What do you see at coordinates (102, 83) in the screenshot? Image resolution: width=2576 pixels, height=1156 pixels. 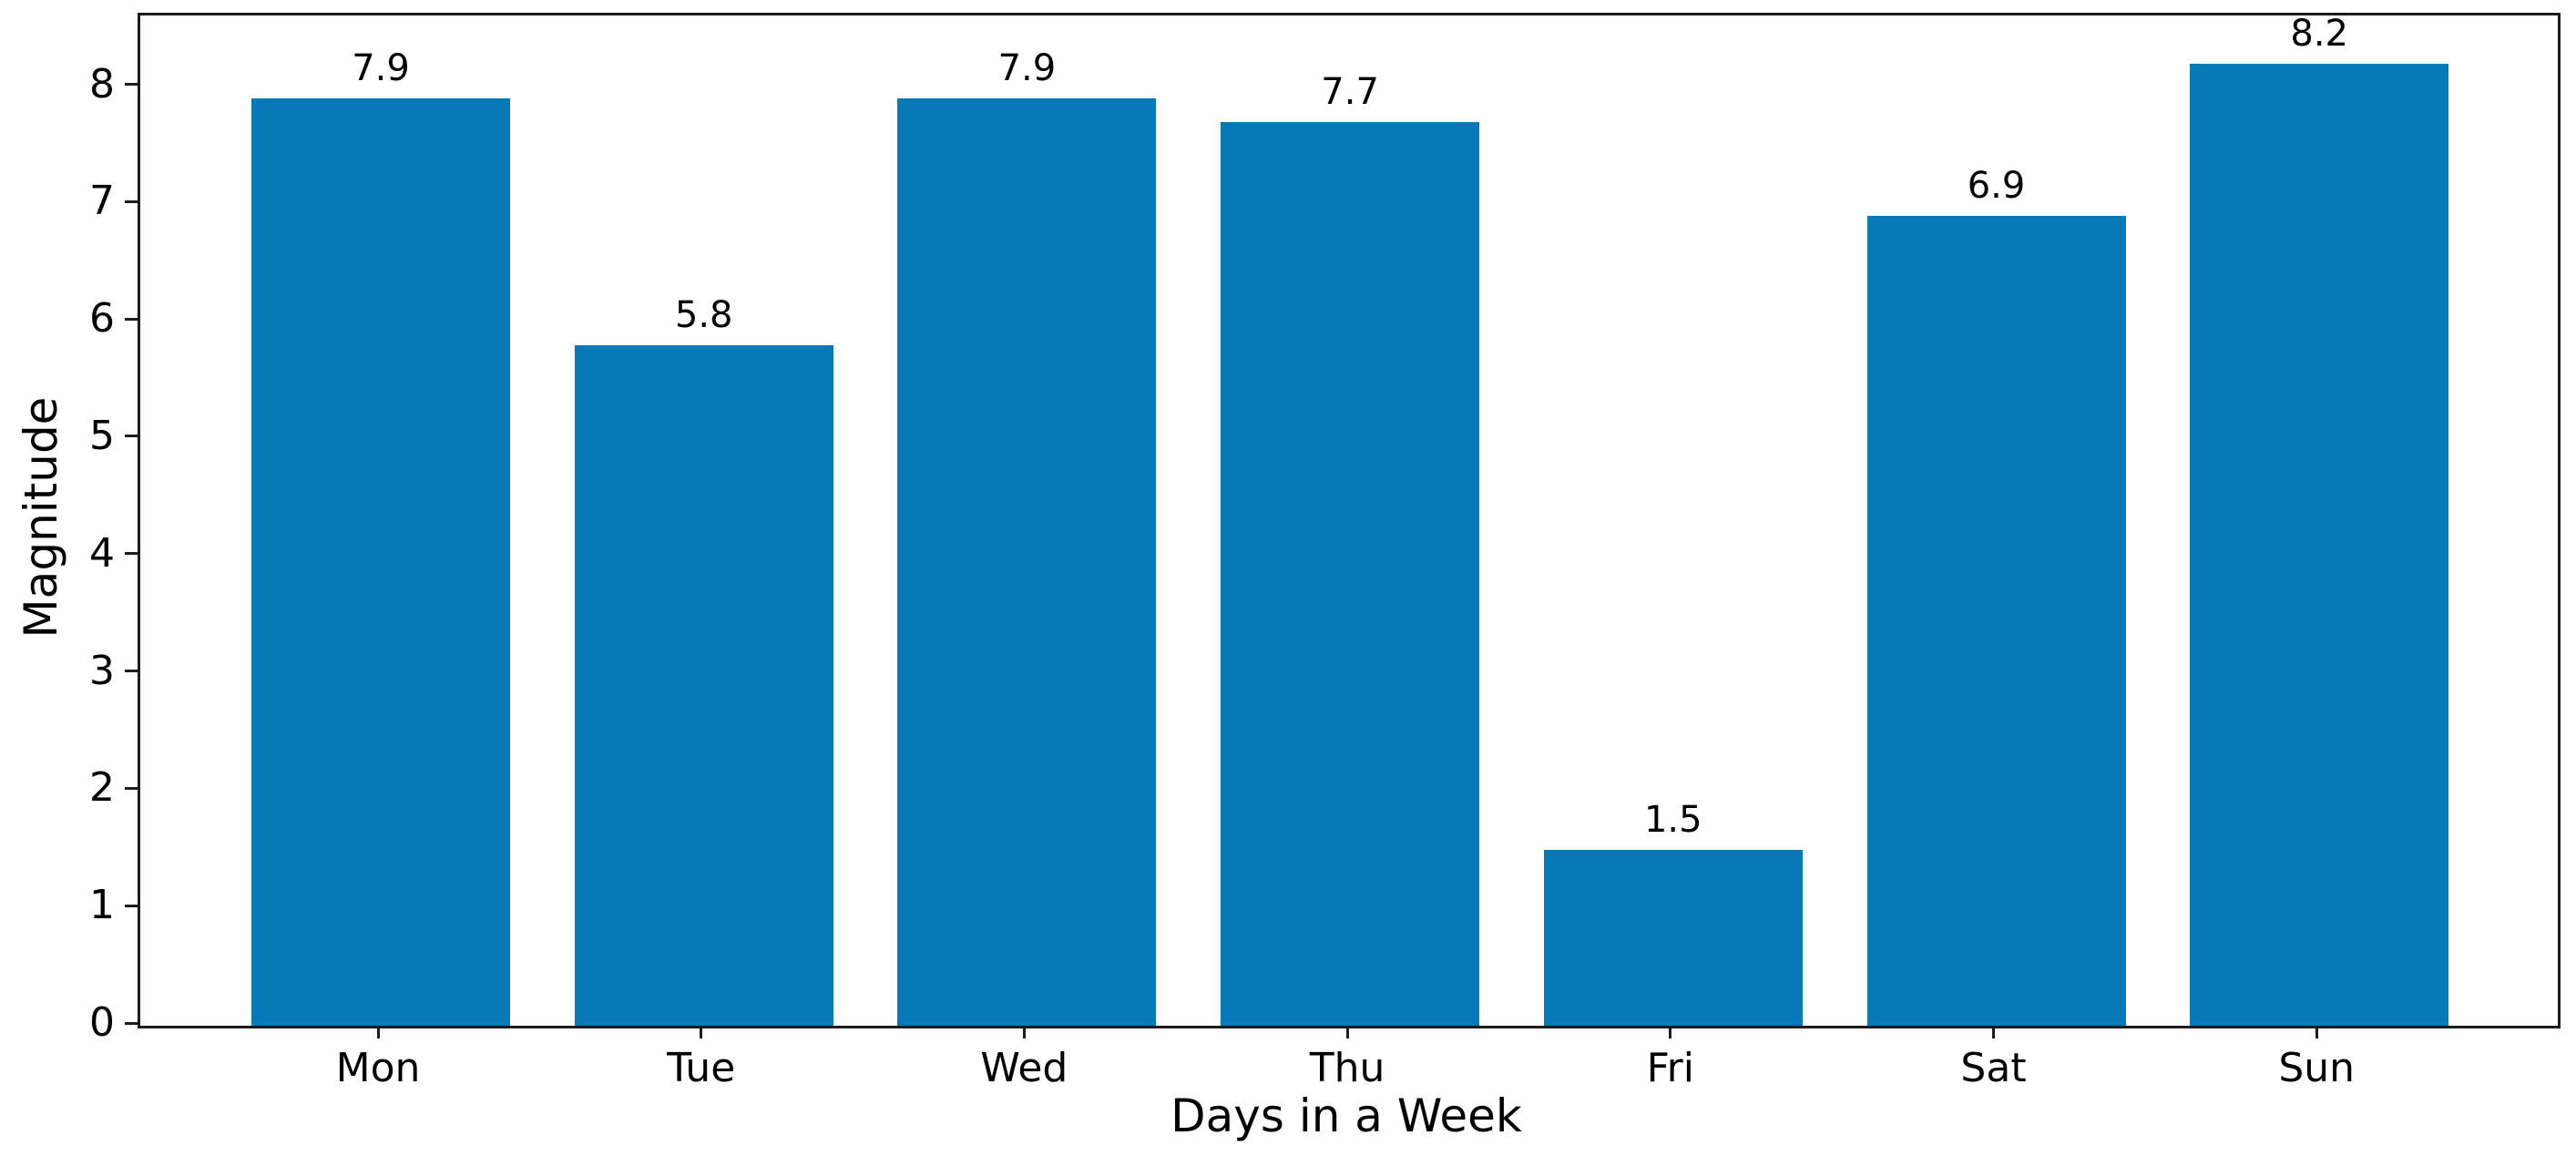 I see `y-tick-label: 8` at bounding box center [102, 83].